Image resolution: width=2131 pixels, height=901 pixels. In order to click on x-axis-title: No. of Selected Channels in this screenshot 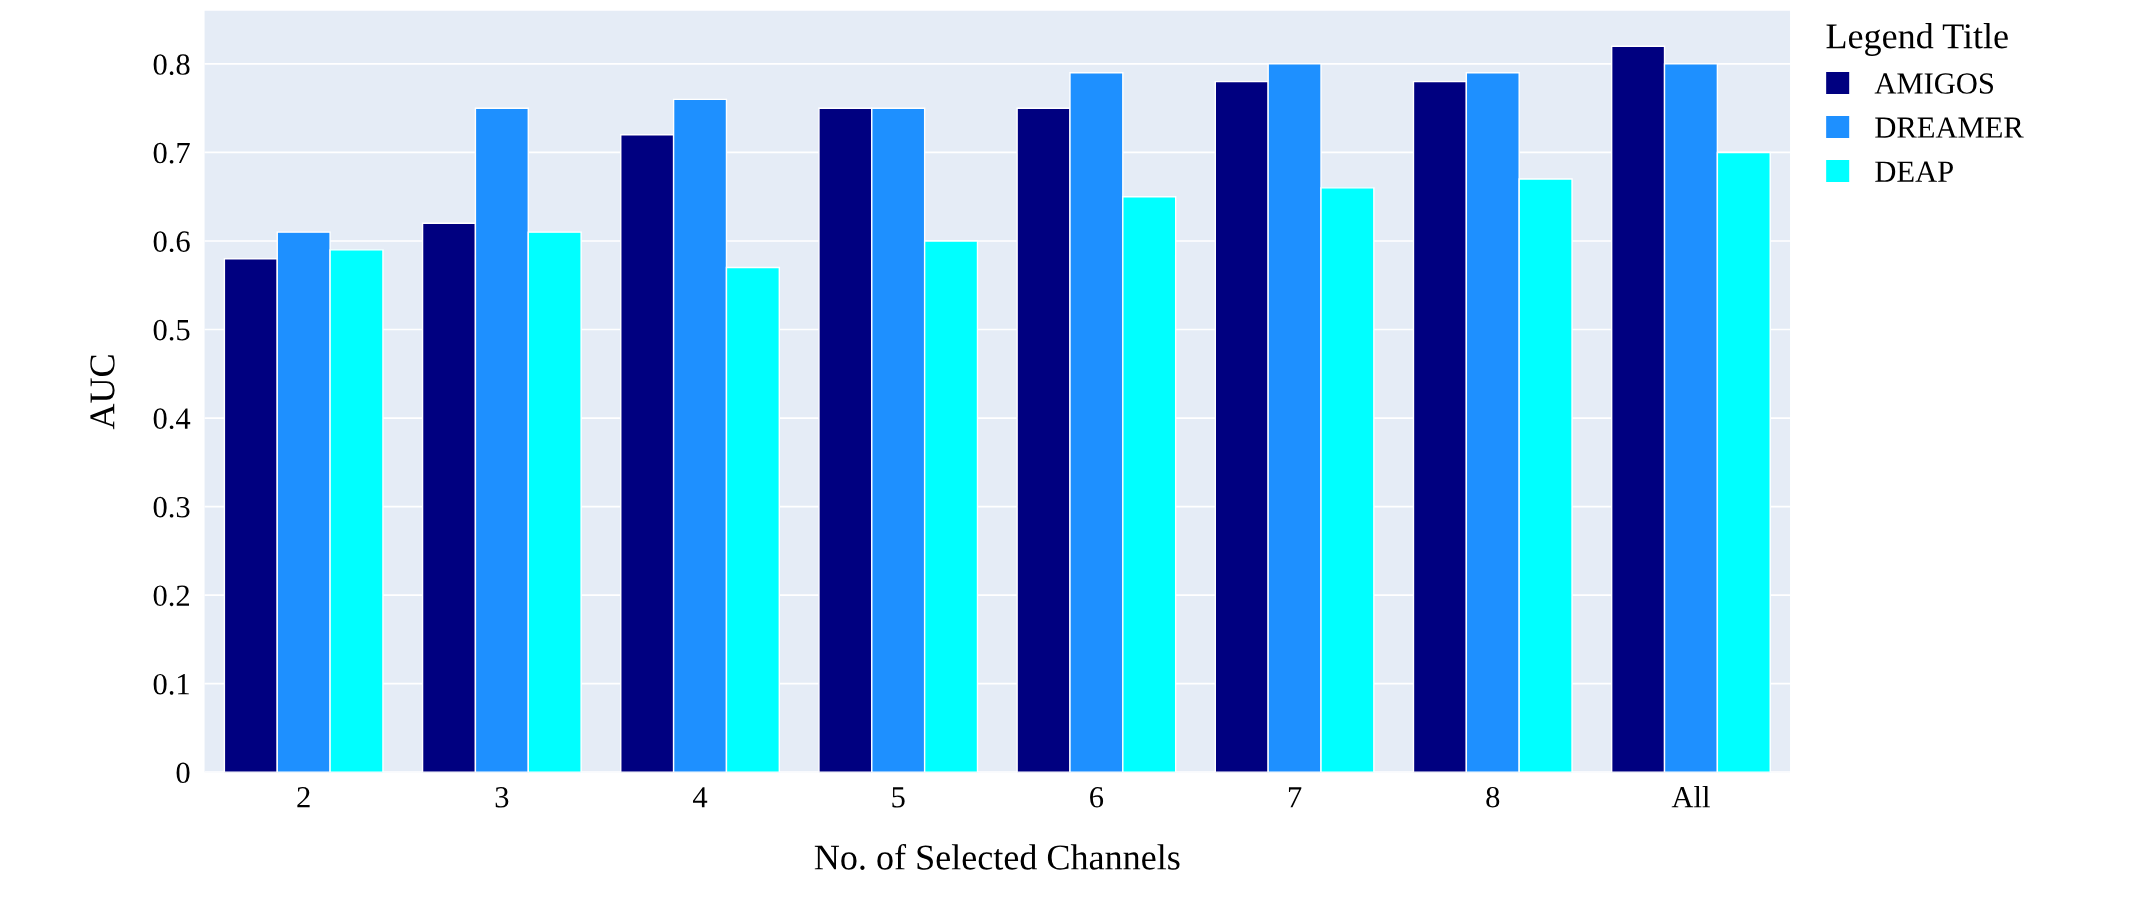, I will do `click(997, 856)`.